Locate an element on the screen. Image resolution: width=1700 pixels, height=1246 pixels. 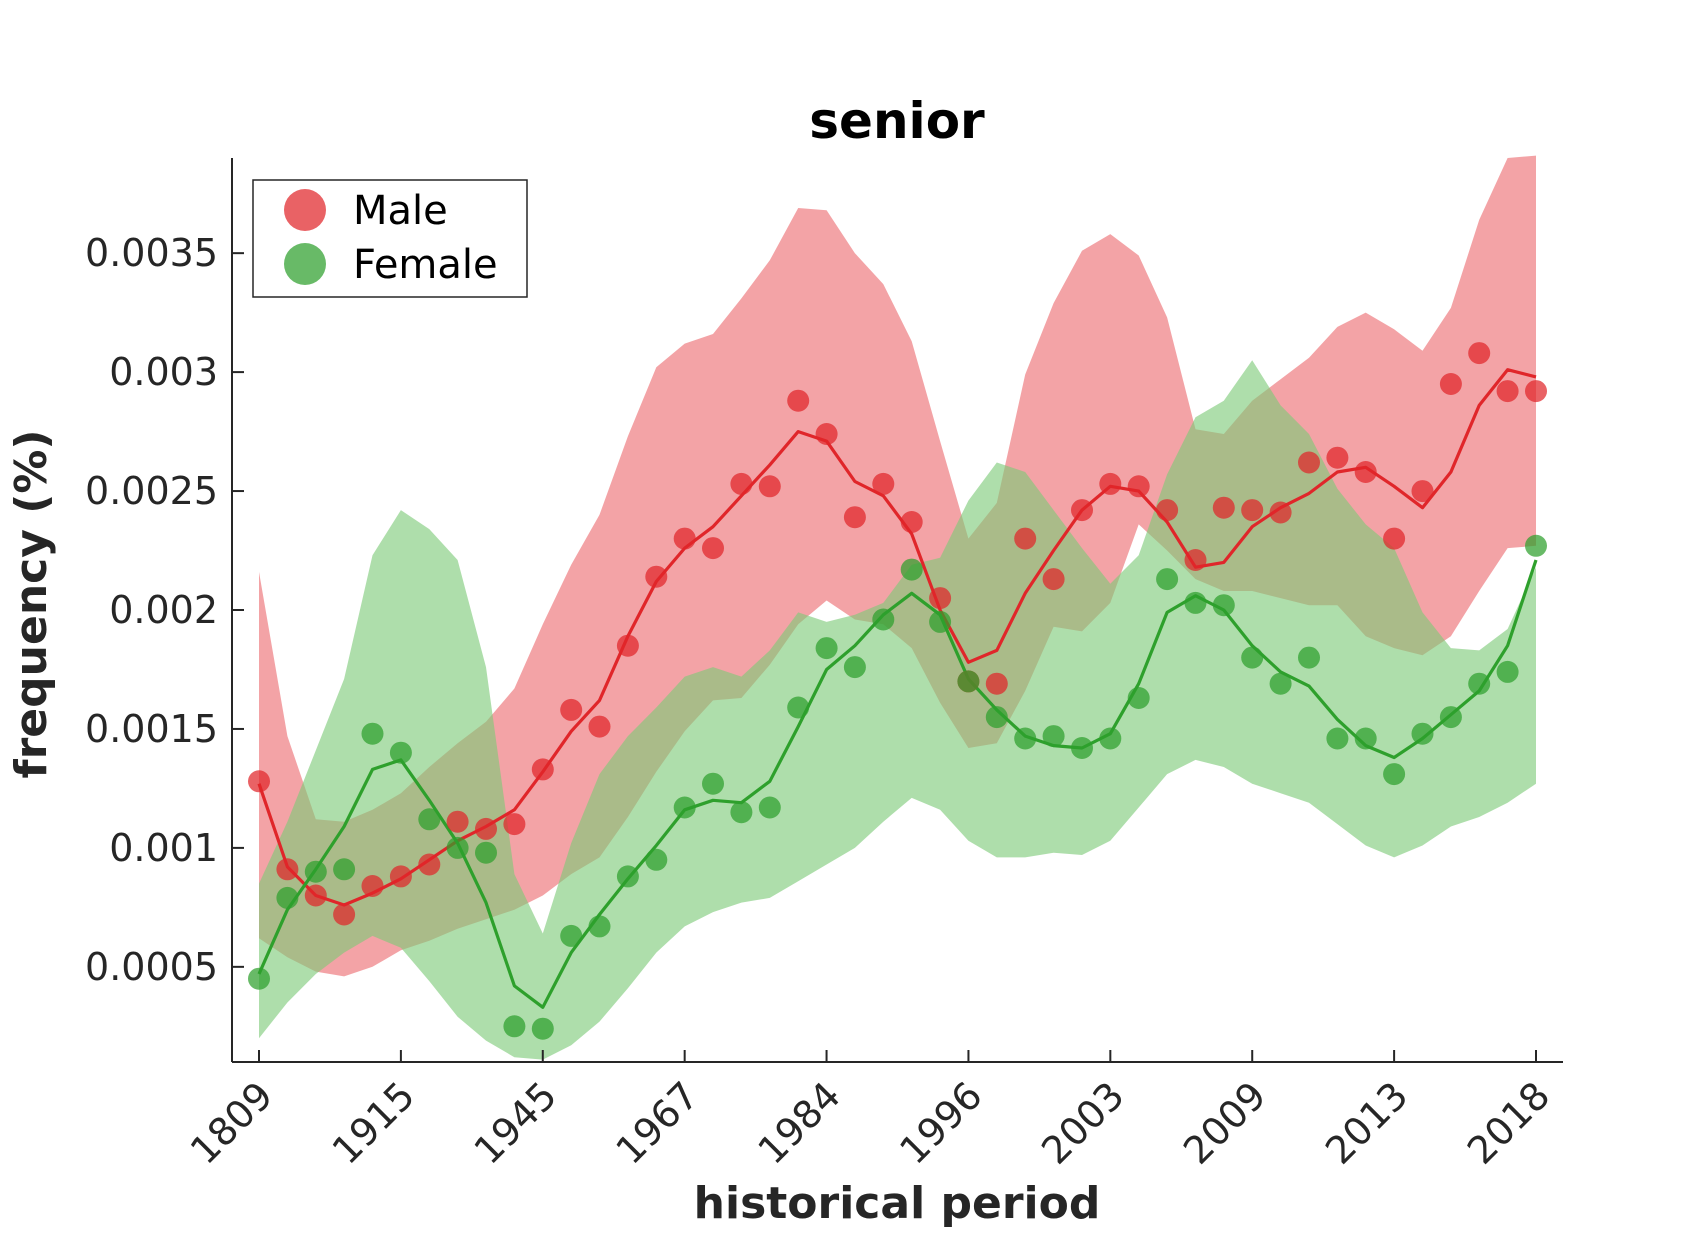
y-tick-label: 0.001 is located at coordinates (163, 848).